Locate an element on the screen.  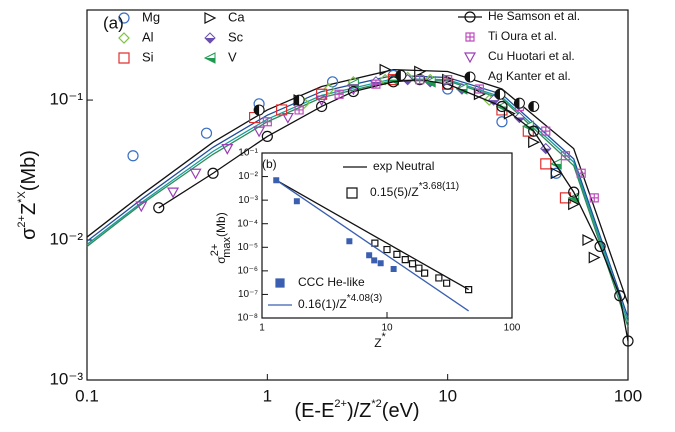
y-tick-label: 10⁻³ is located at coordinates (66, 378).